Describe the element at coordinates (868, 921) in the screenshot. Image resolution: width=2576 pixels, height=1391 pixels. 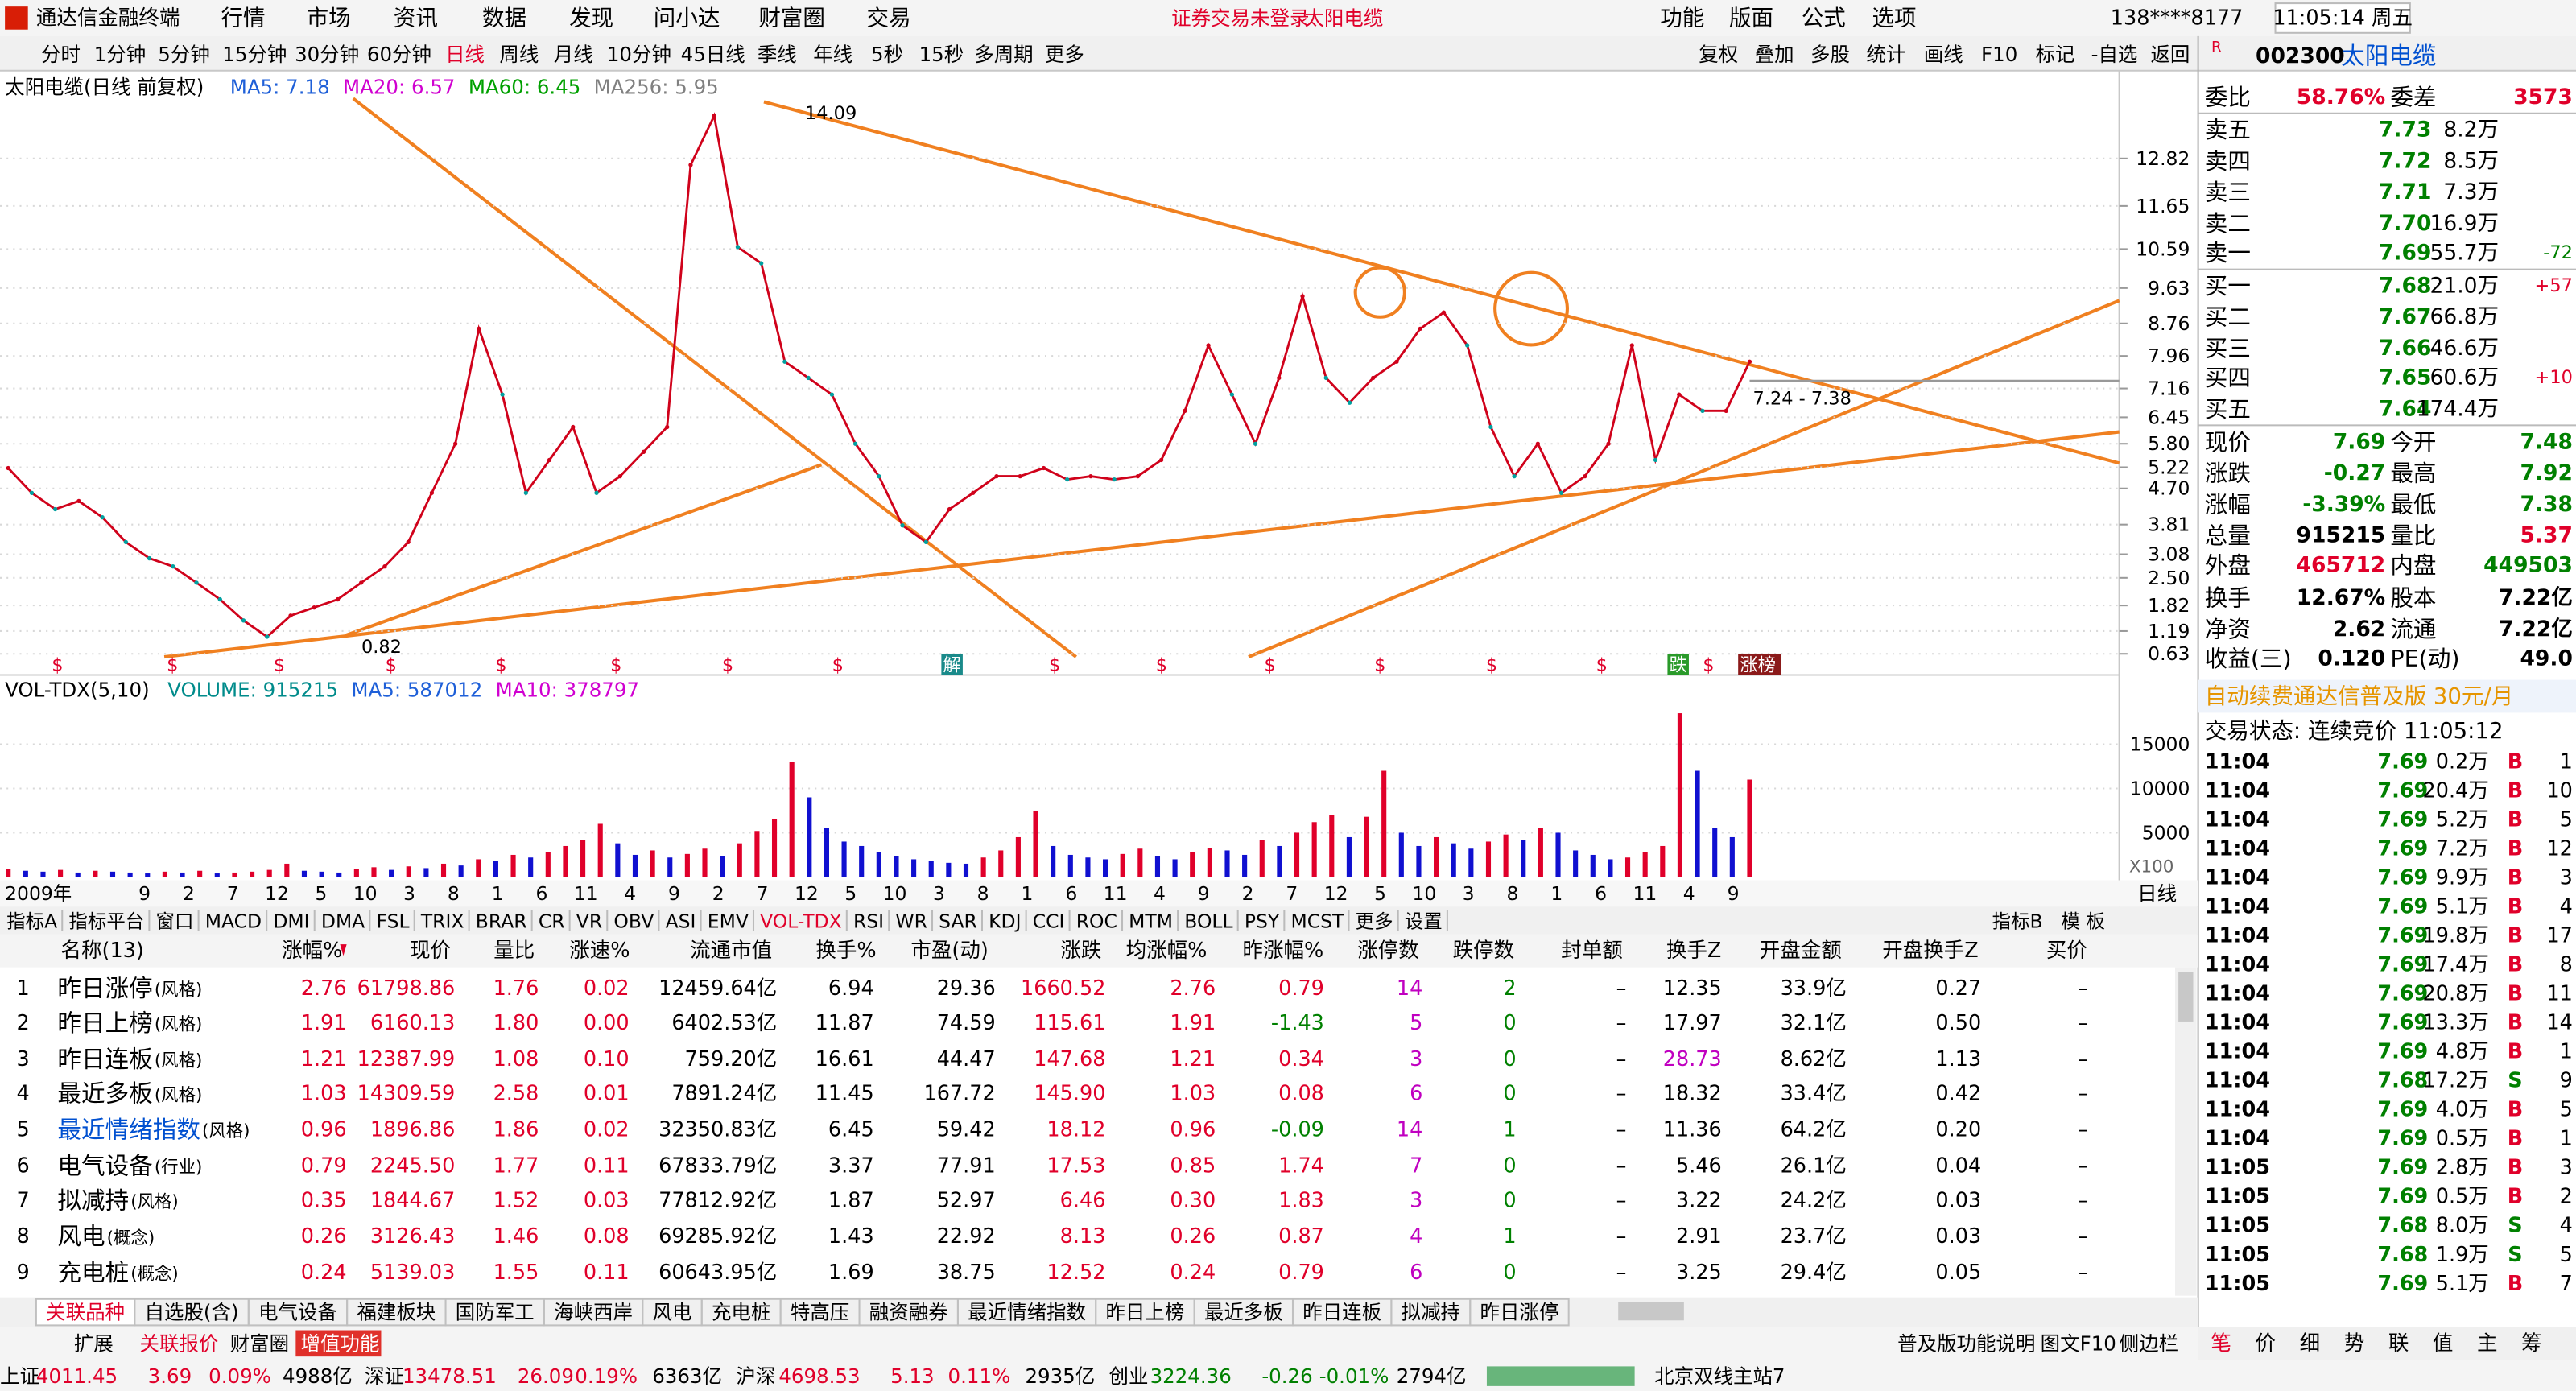
I see `indicator-tab: RSI` at that location.